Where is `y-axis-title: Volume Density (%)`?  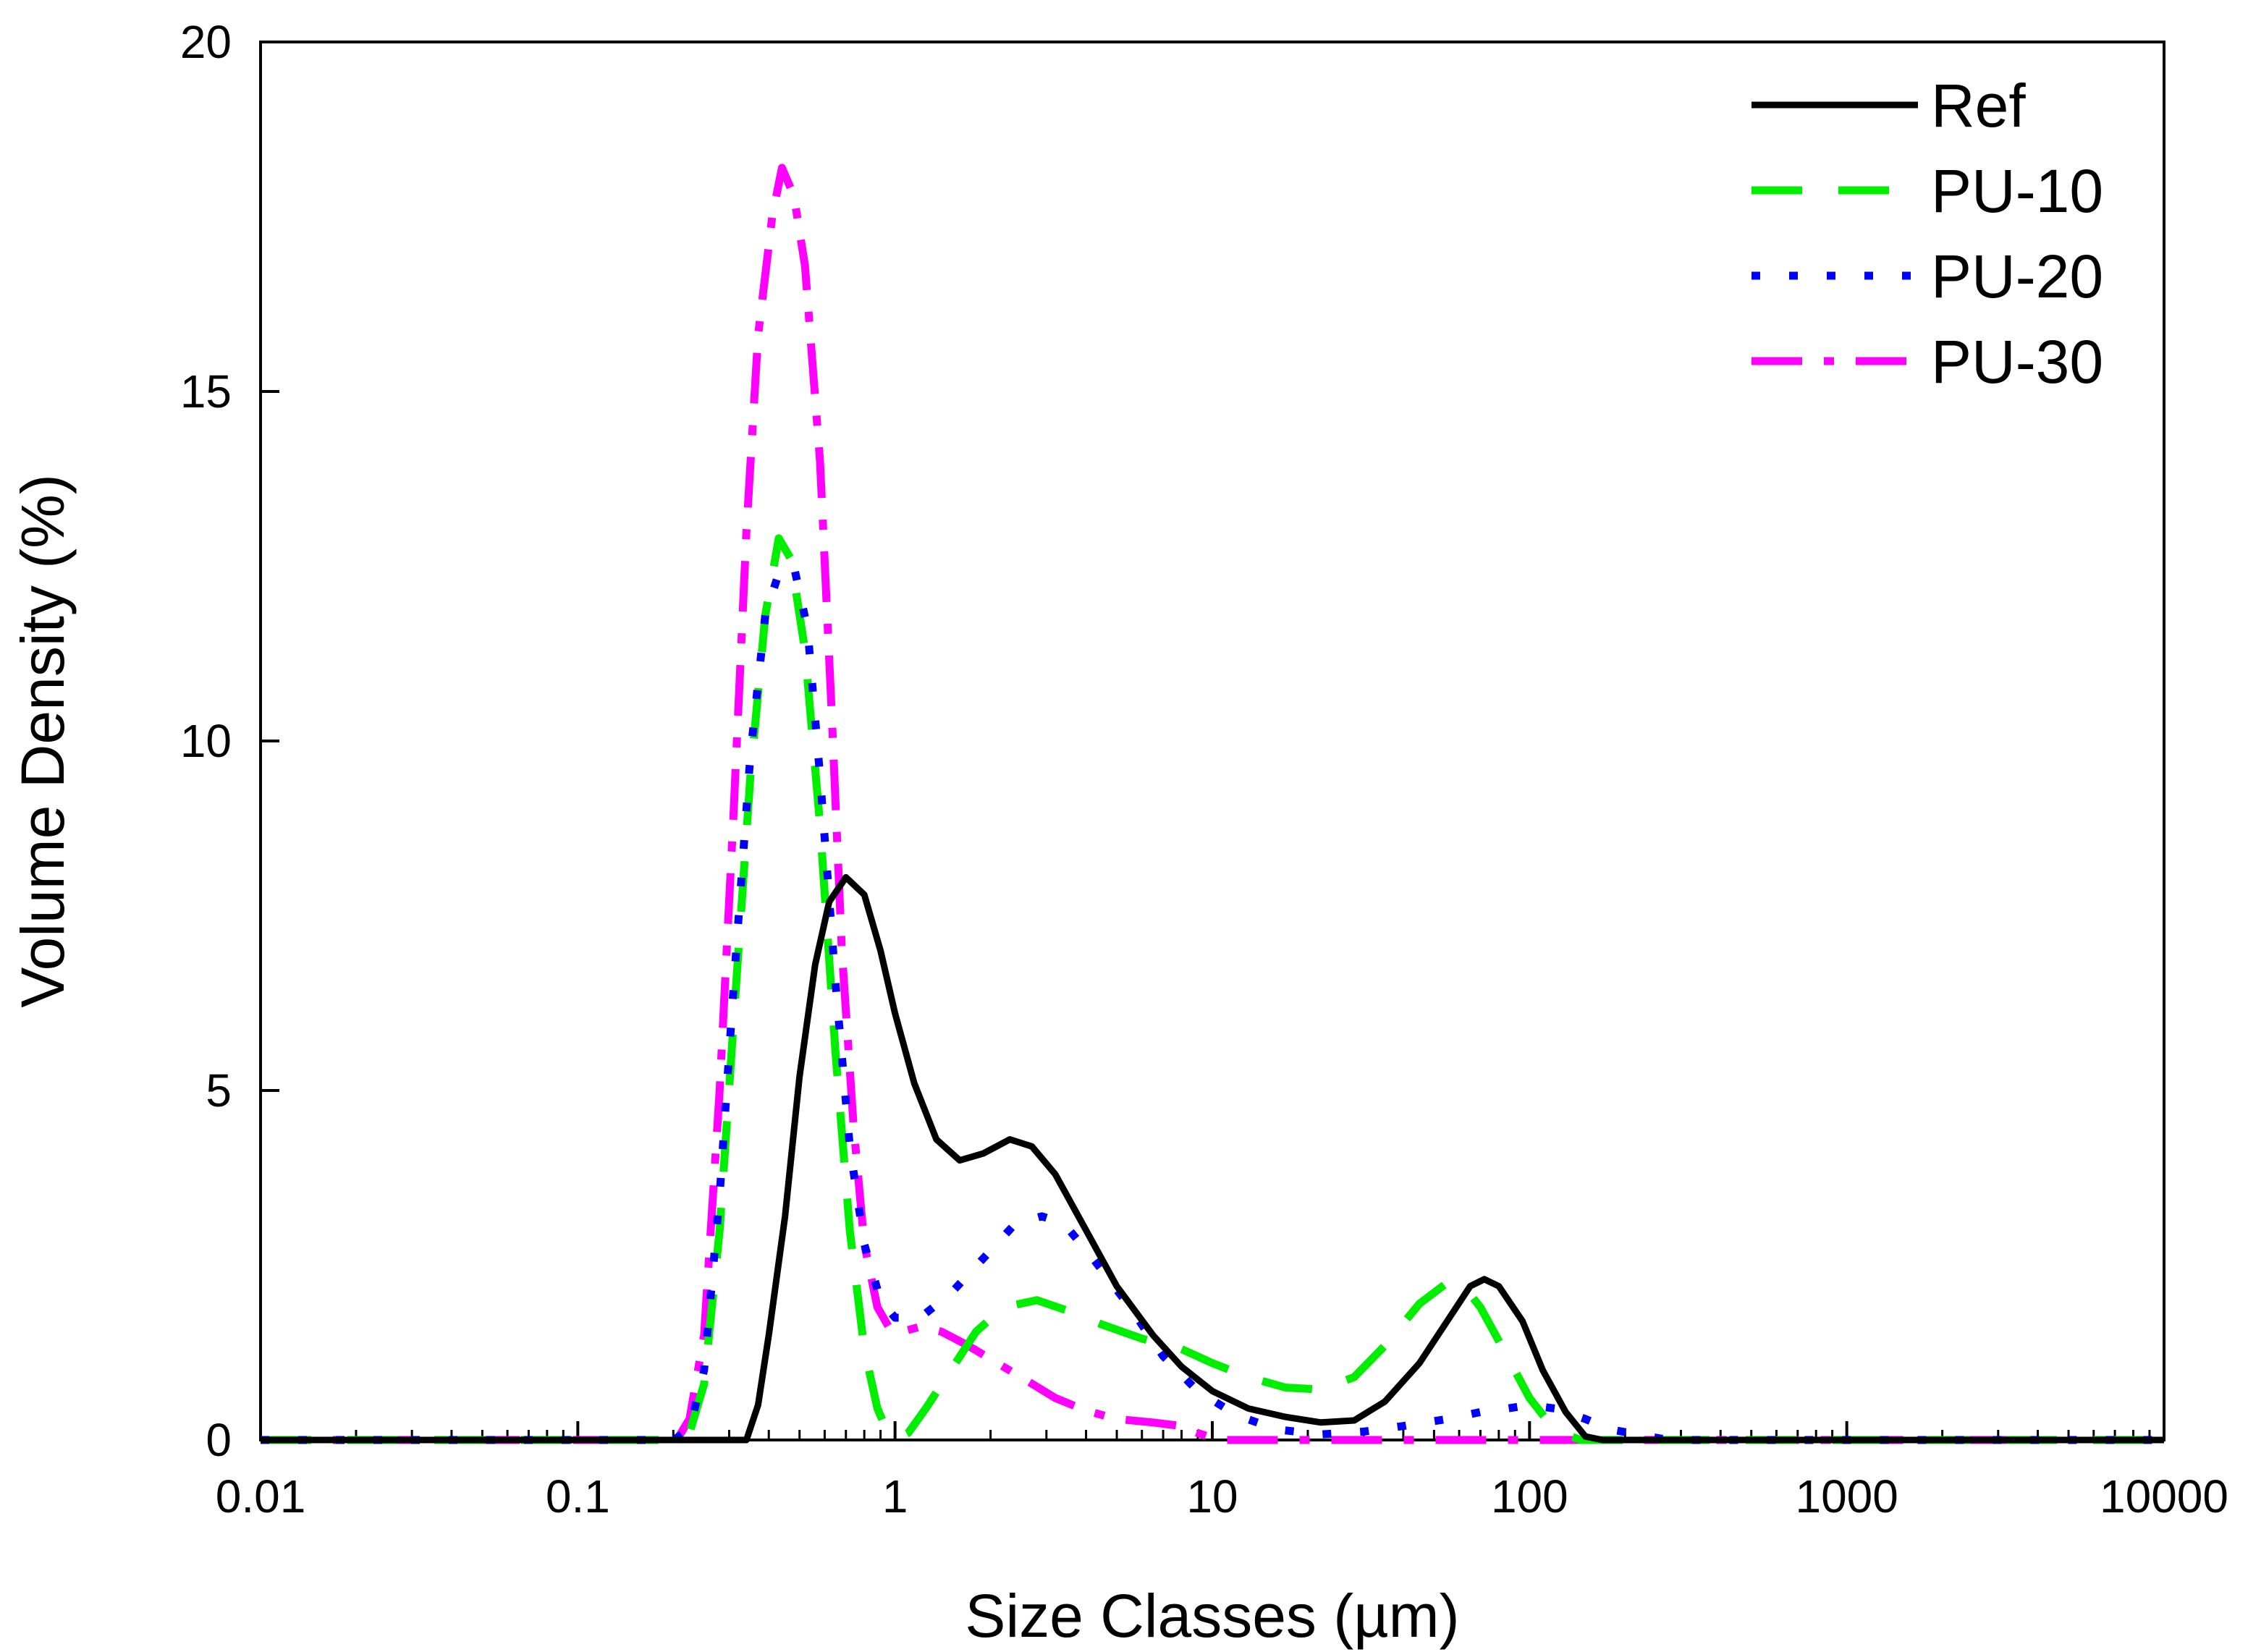 y-axis-title: Volume Density (%) is located at coordinates (43, 741).